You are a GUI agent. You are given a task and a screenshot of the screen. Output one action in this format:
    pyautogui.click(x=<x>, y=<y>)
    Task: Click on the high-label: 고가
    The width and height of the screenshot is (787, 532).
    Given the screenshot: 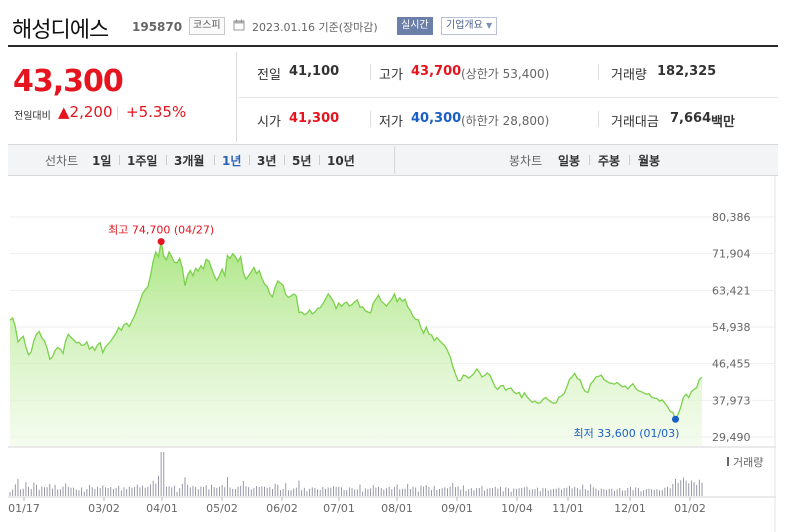 What is the action you would take?
    pyautogui.click(x=391, y=75)
    